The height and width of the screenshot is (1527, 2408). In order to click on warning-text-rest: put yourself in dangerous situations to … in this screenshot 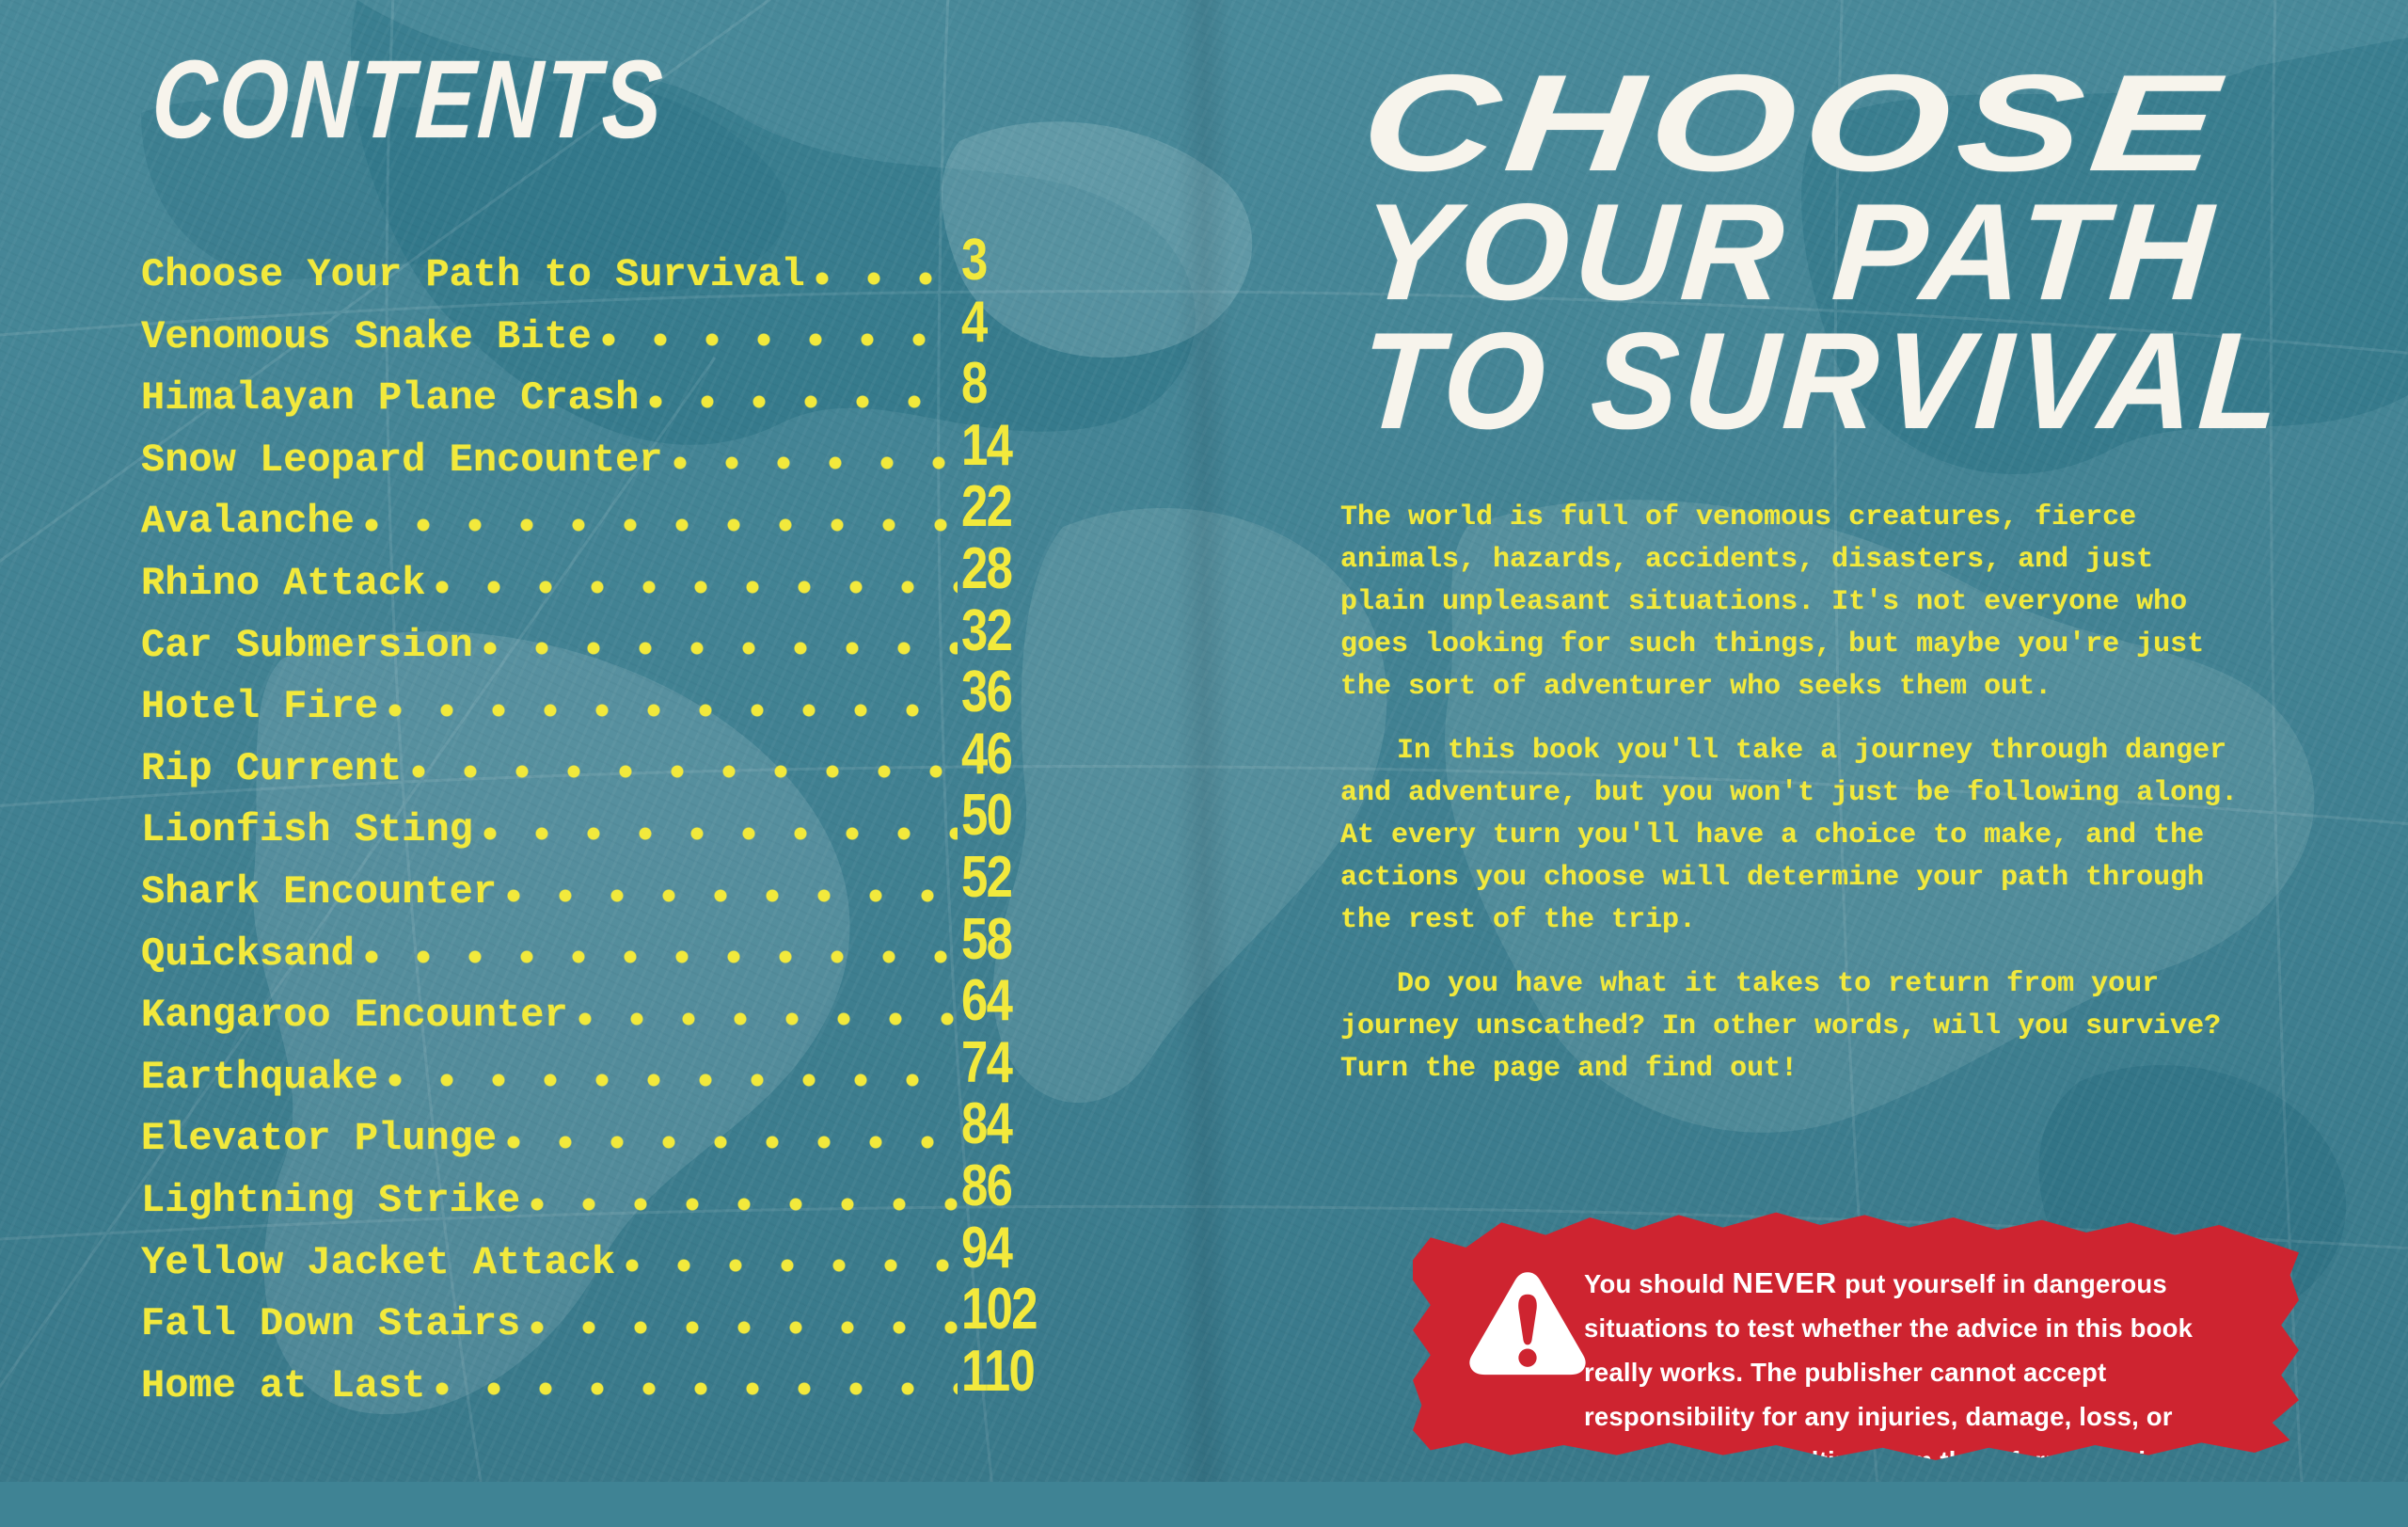, I will do `click(1900, 1394)`.